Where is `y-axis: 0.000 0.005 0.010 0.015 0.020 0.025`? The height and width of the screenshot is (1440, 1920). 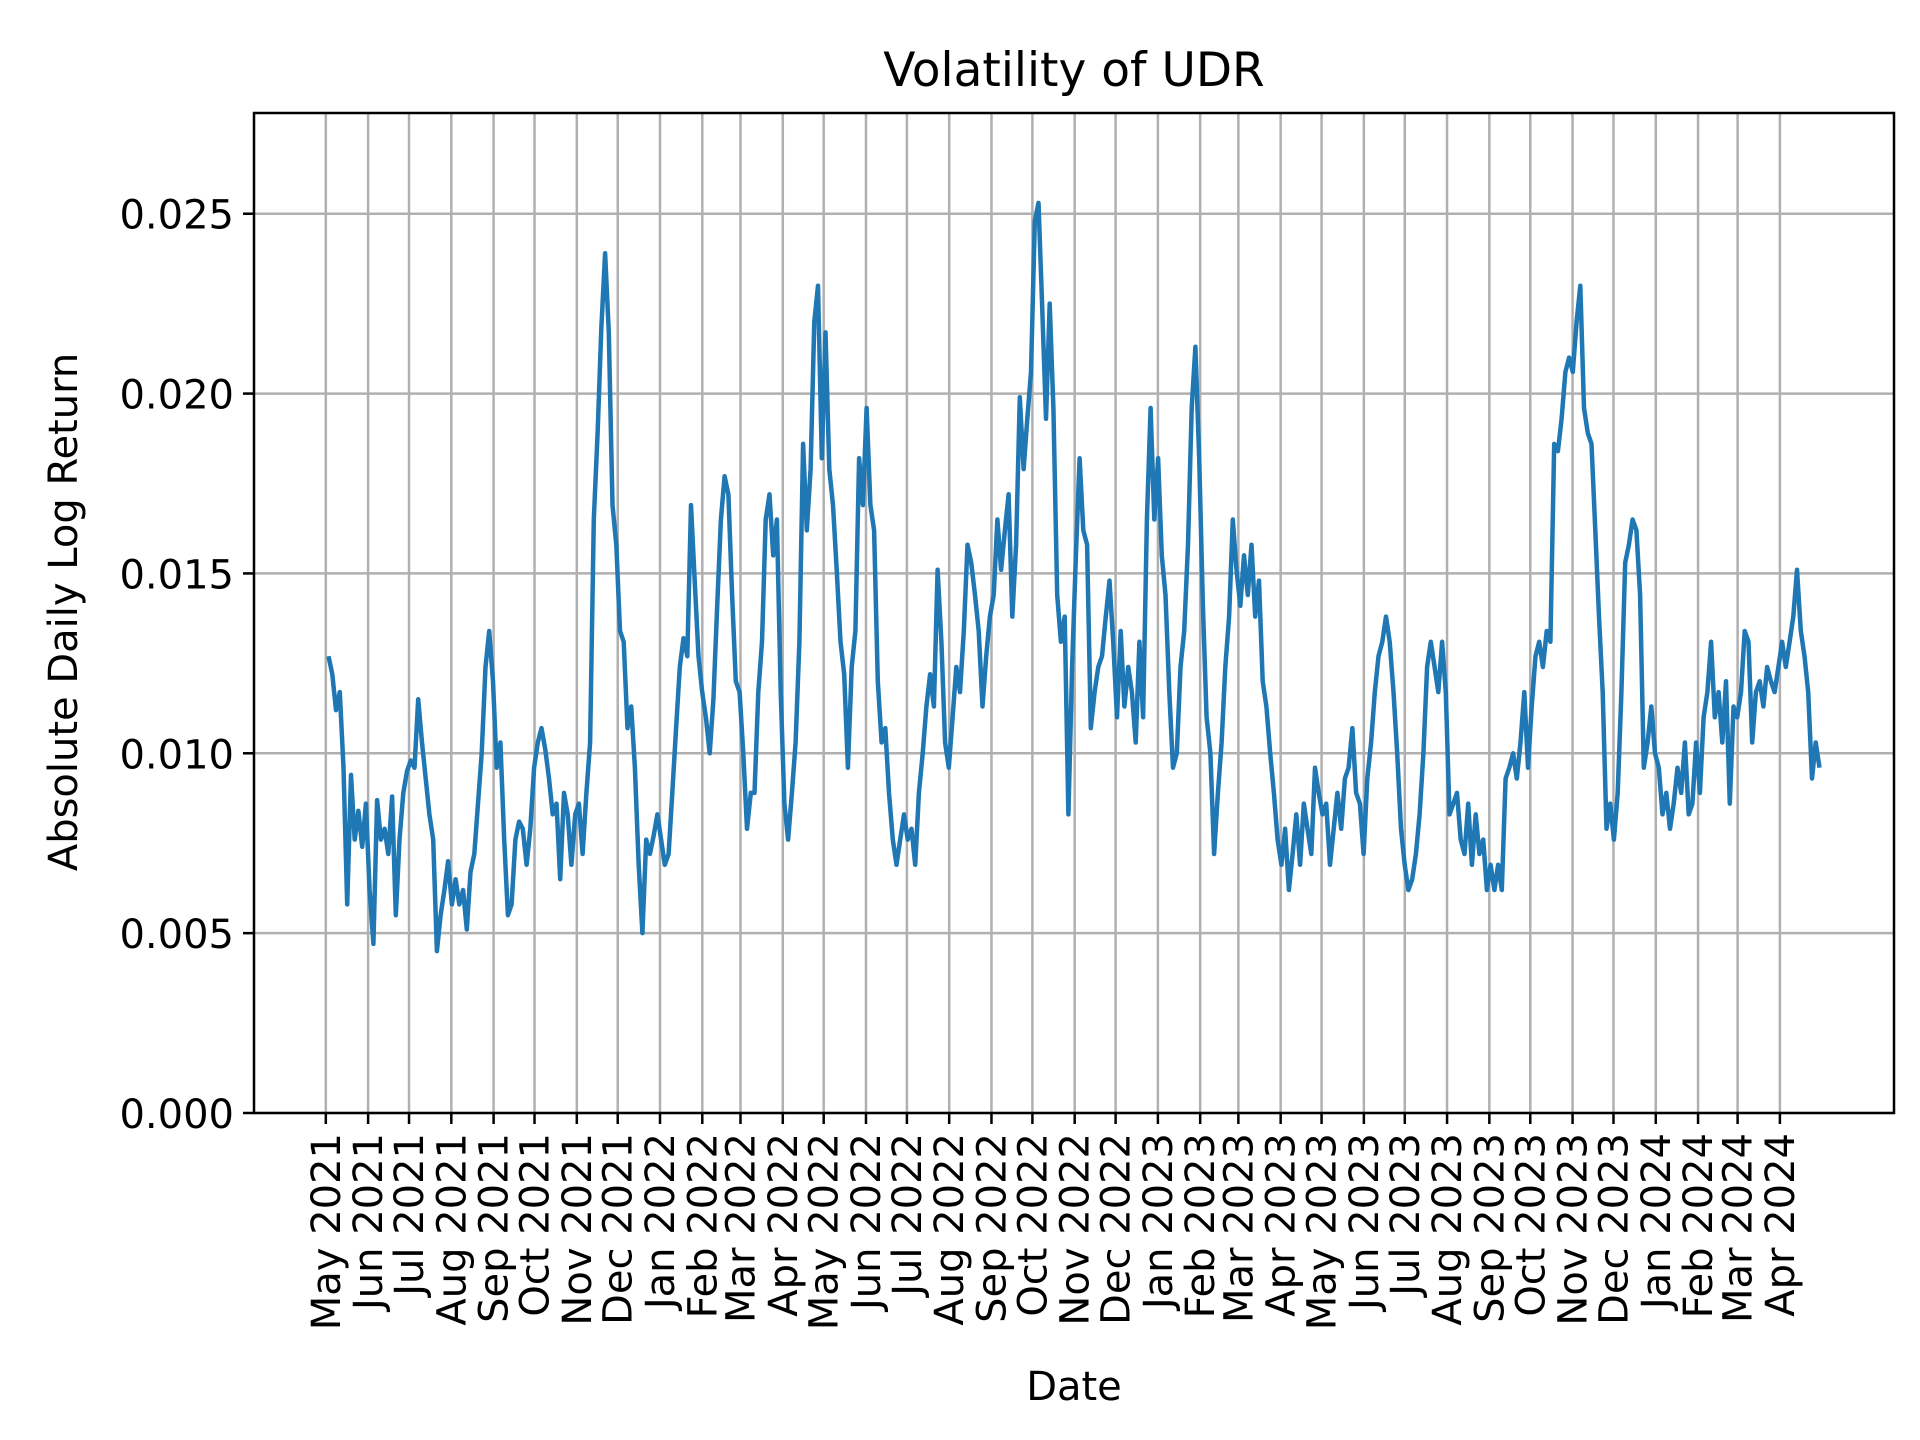 y-axis: 0.000 0.005 0.010 0.015 0.020 0.025 is located at coordinates (186, 665).